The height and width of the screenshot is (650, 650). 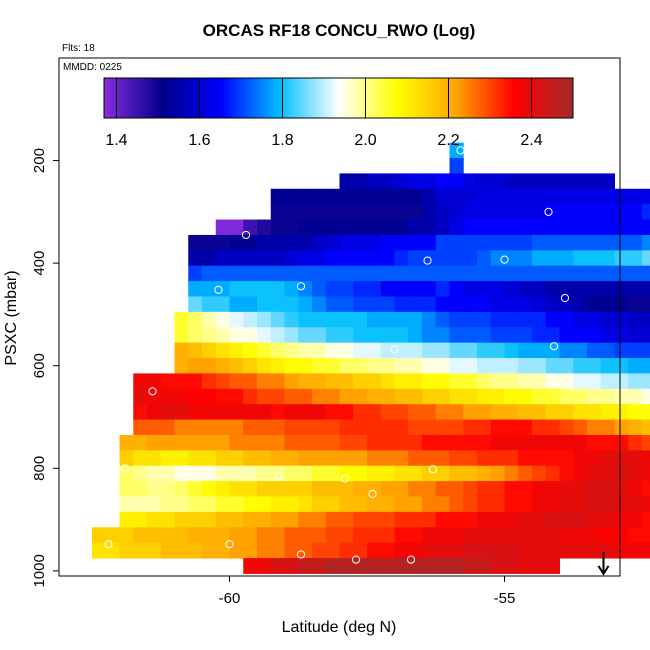 What do you see at coordinates (39, 570) in the screenshot?
I see `y-tick-label: 1000` at bounding box center [39, 570].